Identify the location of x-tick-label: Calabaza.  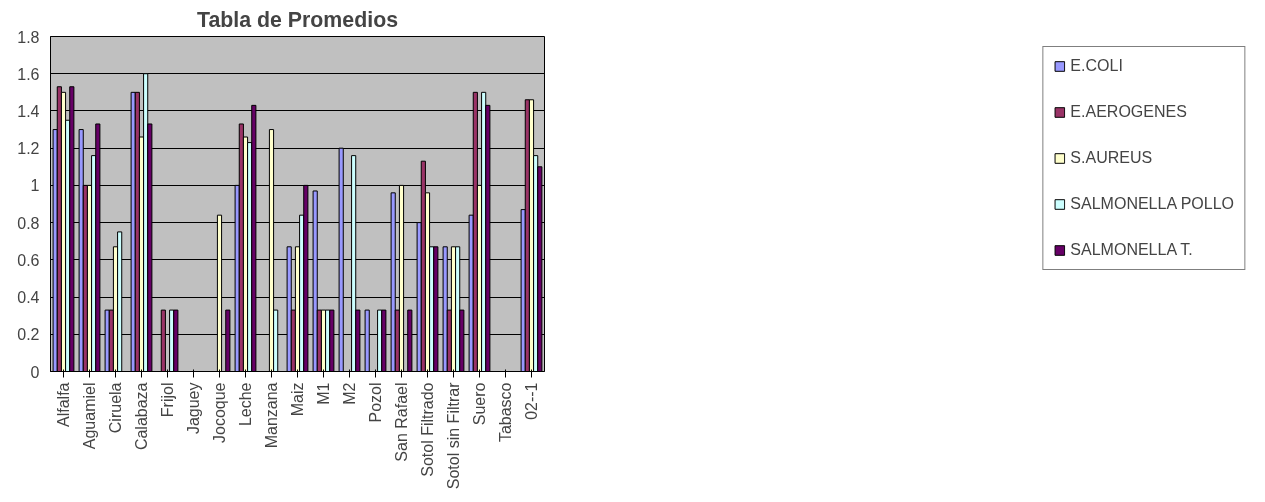
(141, 416).